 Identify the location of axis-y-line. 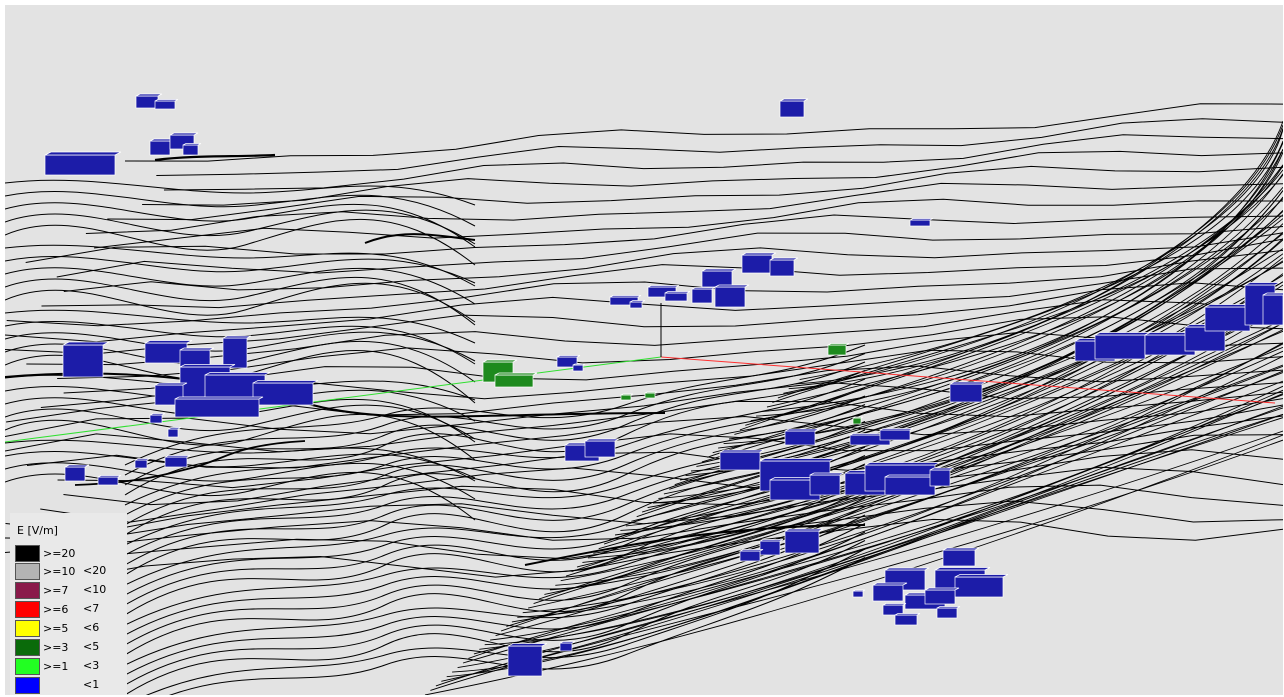
(333, 399).